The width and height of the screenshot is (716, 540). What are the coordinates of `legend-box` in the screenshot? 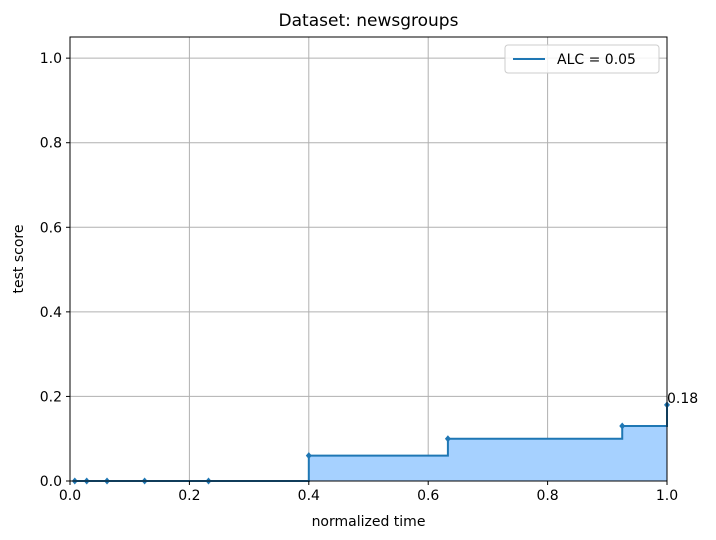 It's located at (582, 59).